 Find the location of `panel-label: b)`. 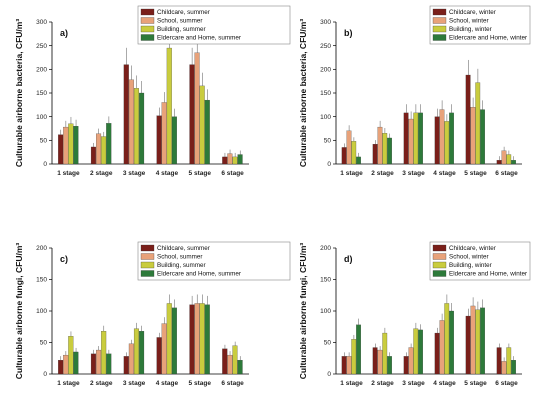

panel-label: b) is located at coordinates (348, 33).